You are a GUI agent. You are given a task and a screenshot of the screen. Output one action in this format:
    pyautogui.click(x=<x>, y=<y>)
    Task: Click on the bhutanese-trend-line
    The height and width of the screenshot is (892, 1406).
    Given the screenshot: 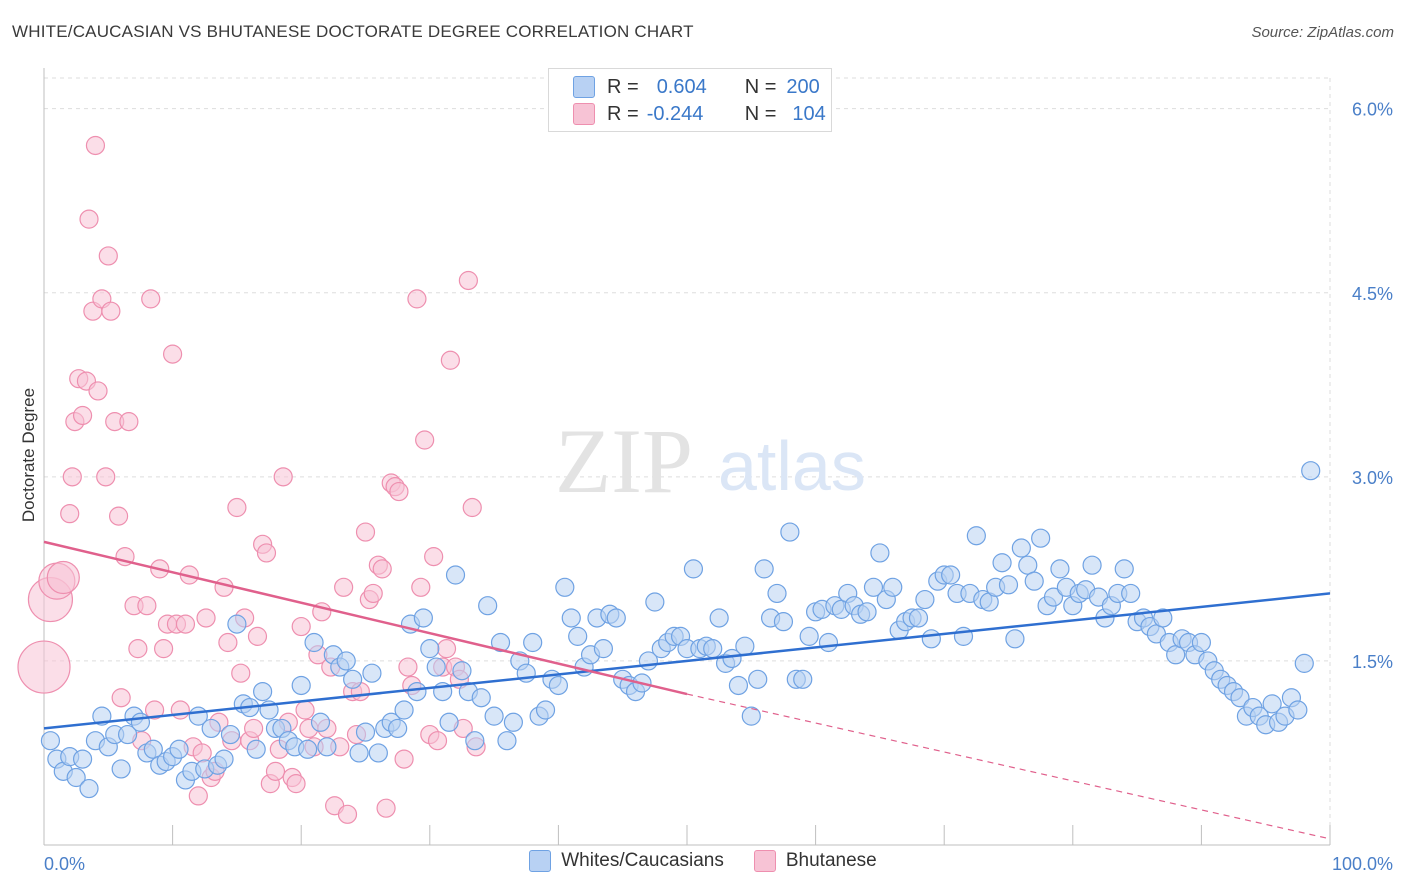 What is the action you would take?
    pyautogui.click(x=365, y=618)
    